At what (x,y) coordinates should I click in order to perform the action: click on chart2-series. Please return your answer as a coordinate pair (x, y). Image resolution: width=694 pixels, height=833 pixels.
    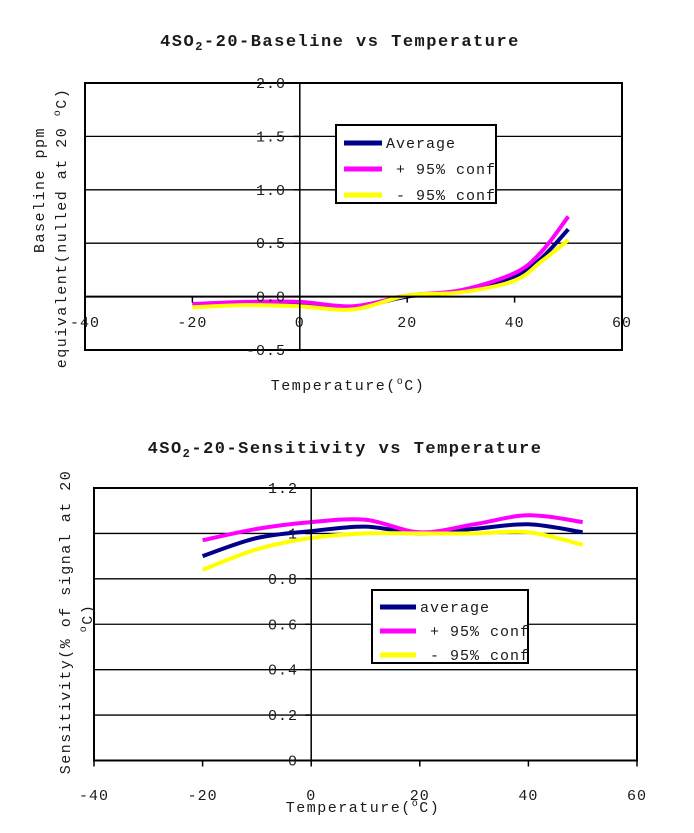
    Looking at the image, I should click on (392, 542).